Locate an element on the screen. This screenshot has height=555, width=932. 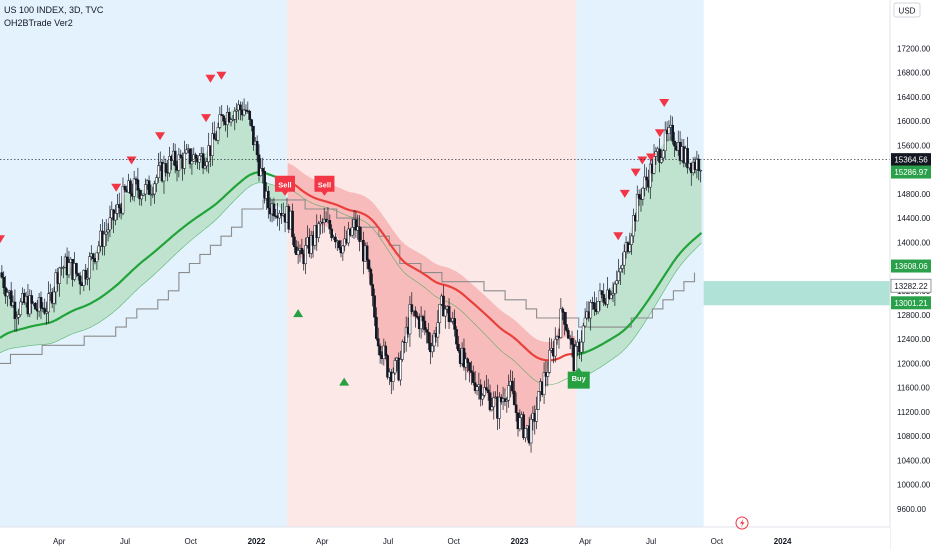
symbol-line: US 100 INDEX, 3D, TVC is located at coordinates (54, 10).